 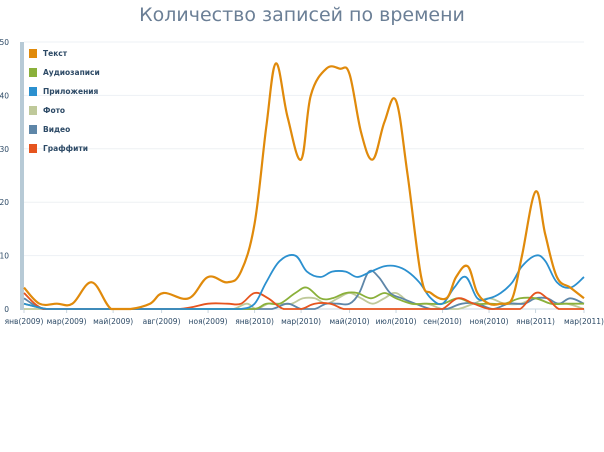 I want to click on x-tick-label: мар(2011), so click(x=584, y=321).